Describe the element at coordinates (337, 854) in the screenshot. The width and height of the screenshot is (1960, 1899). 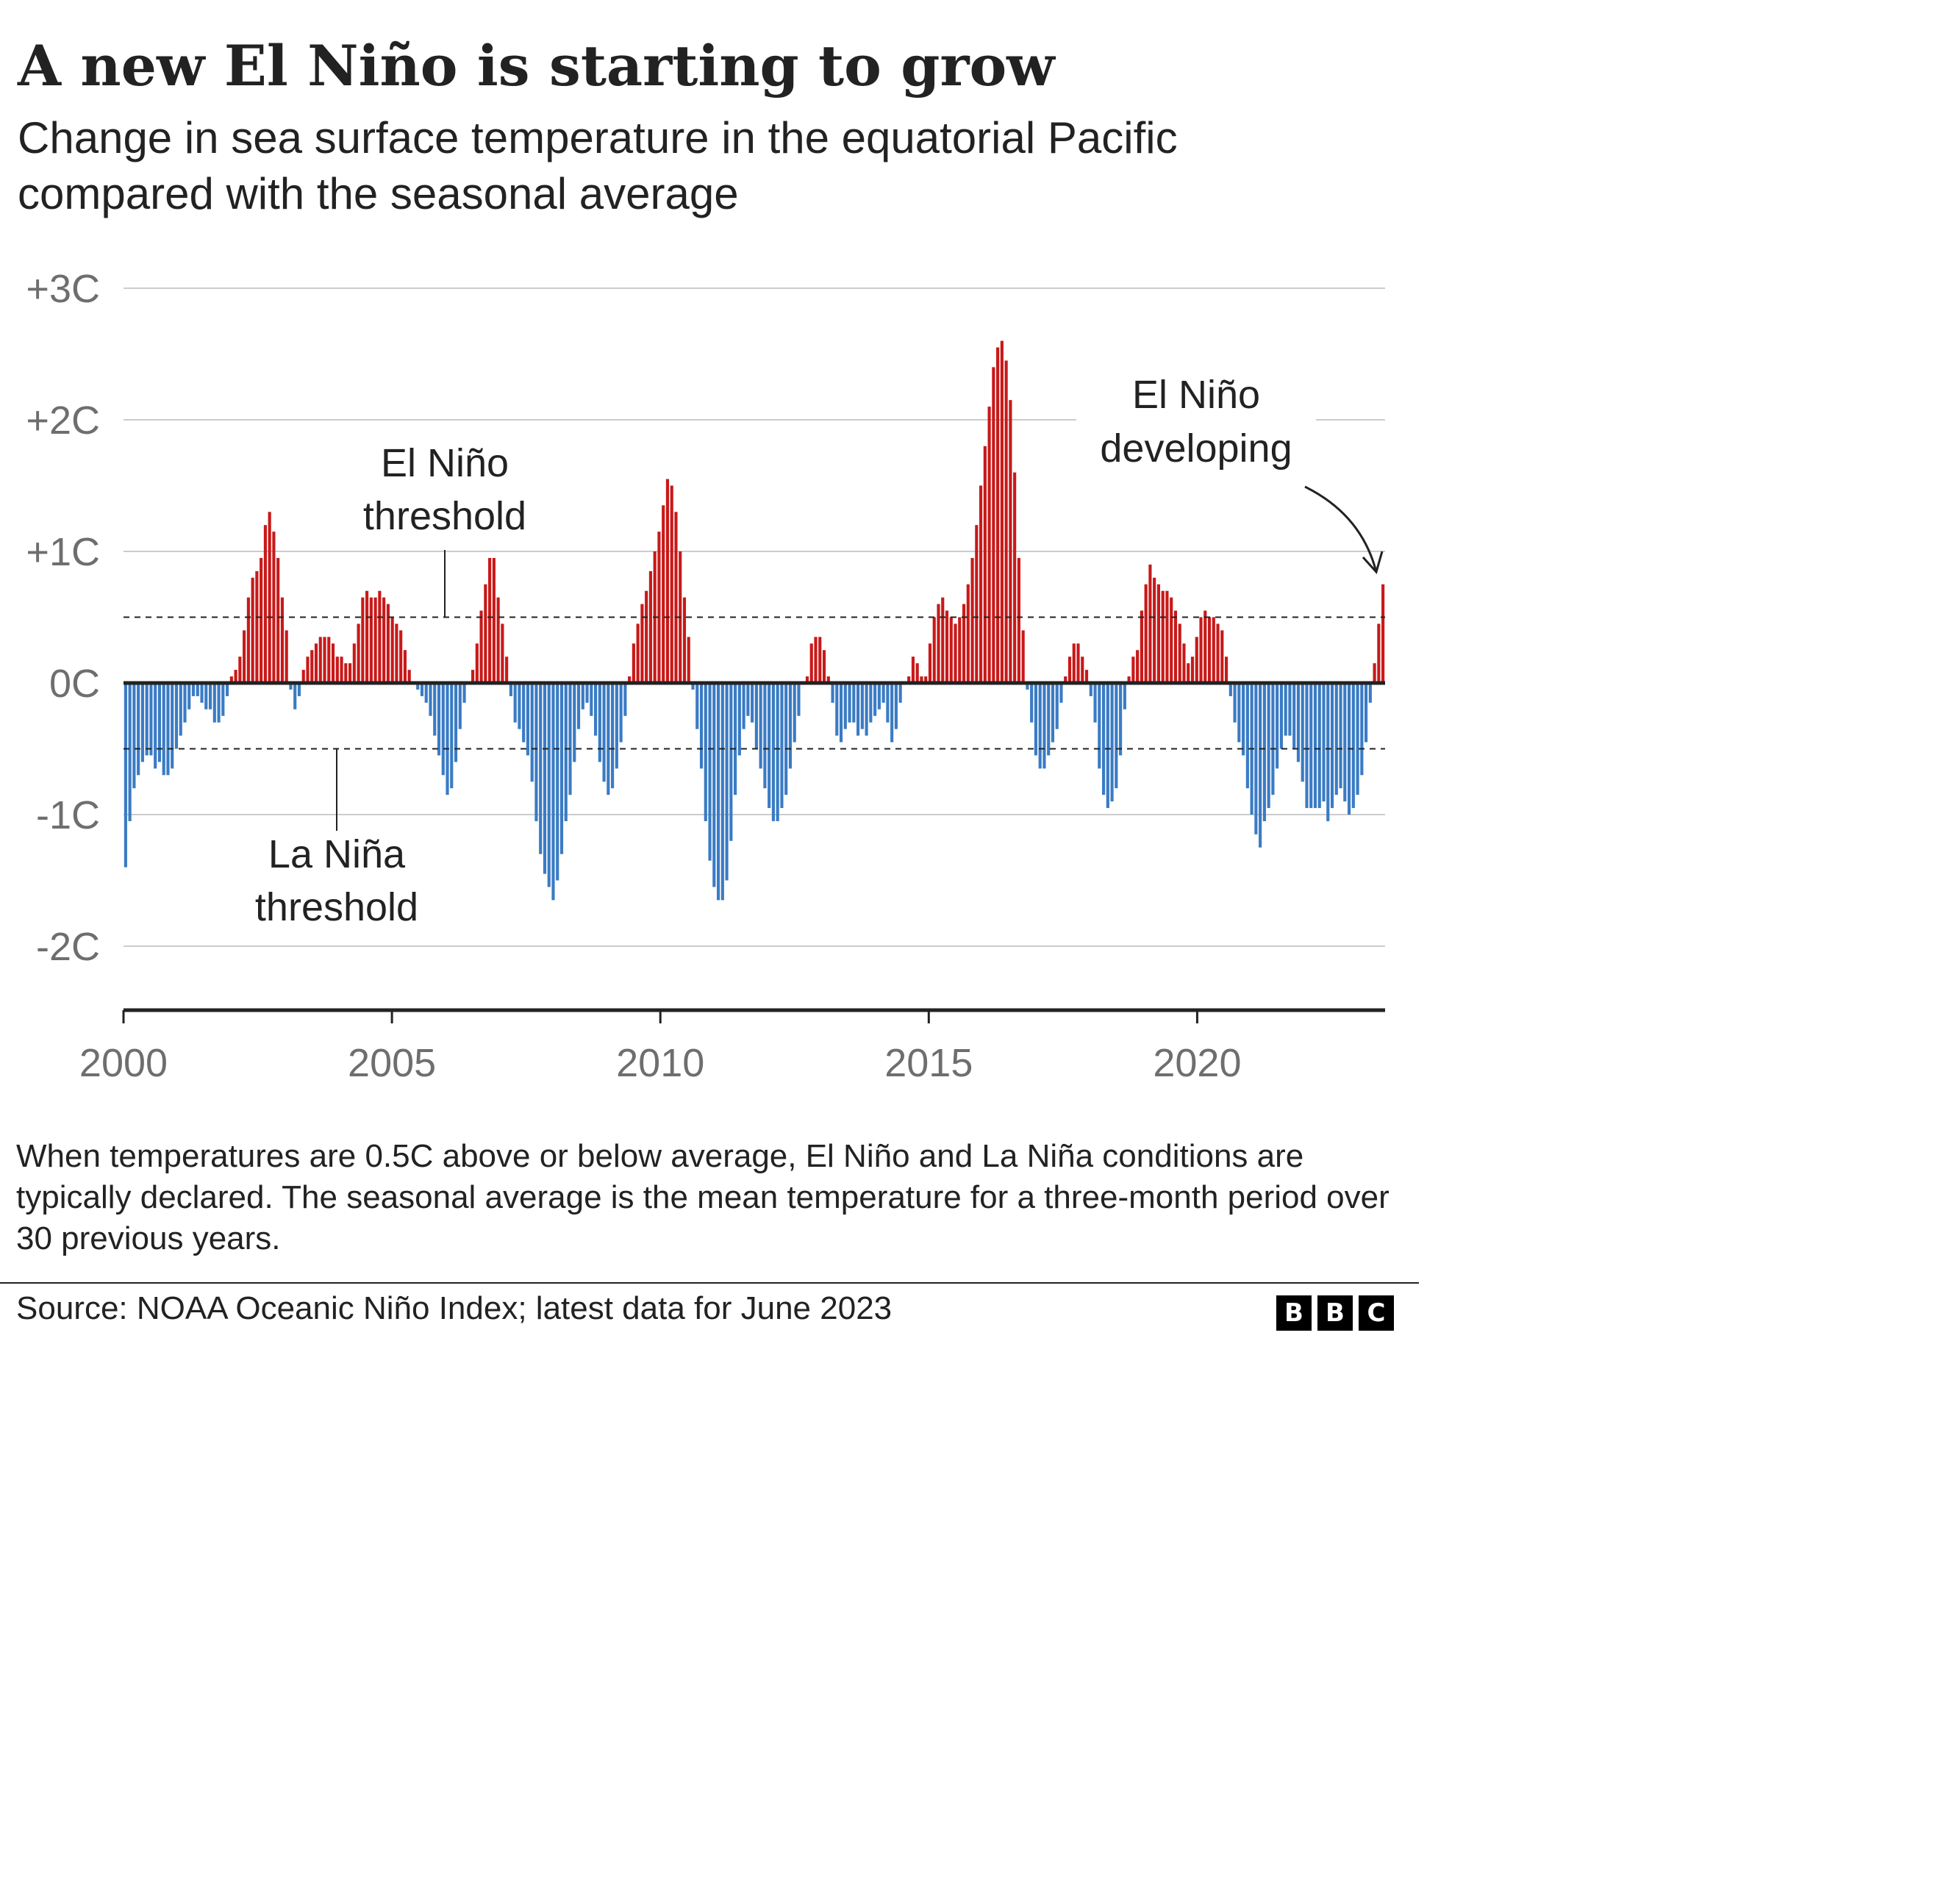
I see `annotation-label: La Niña` at that location.